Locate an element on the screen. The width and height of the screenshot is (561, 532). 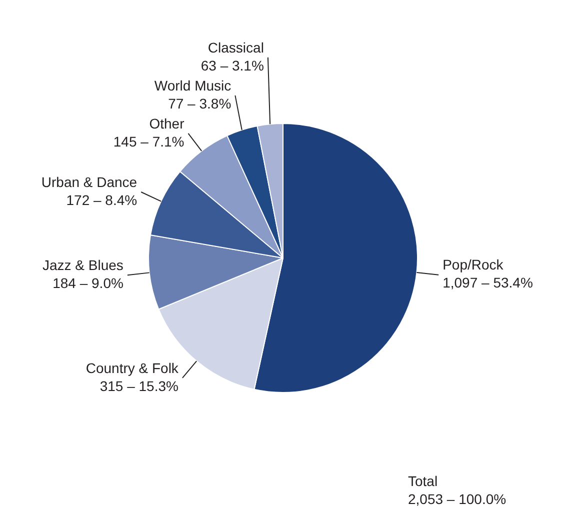
slice-label: Urban & Dance is located at coordinates (89, 182).